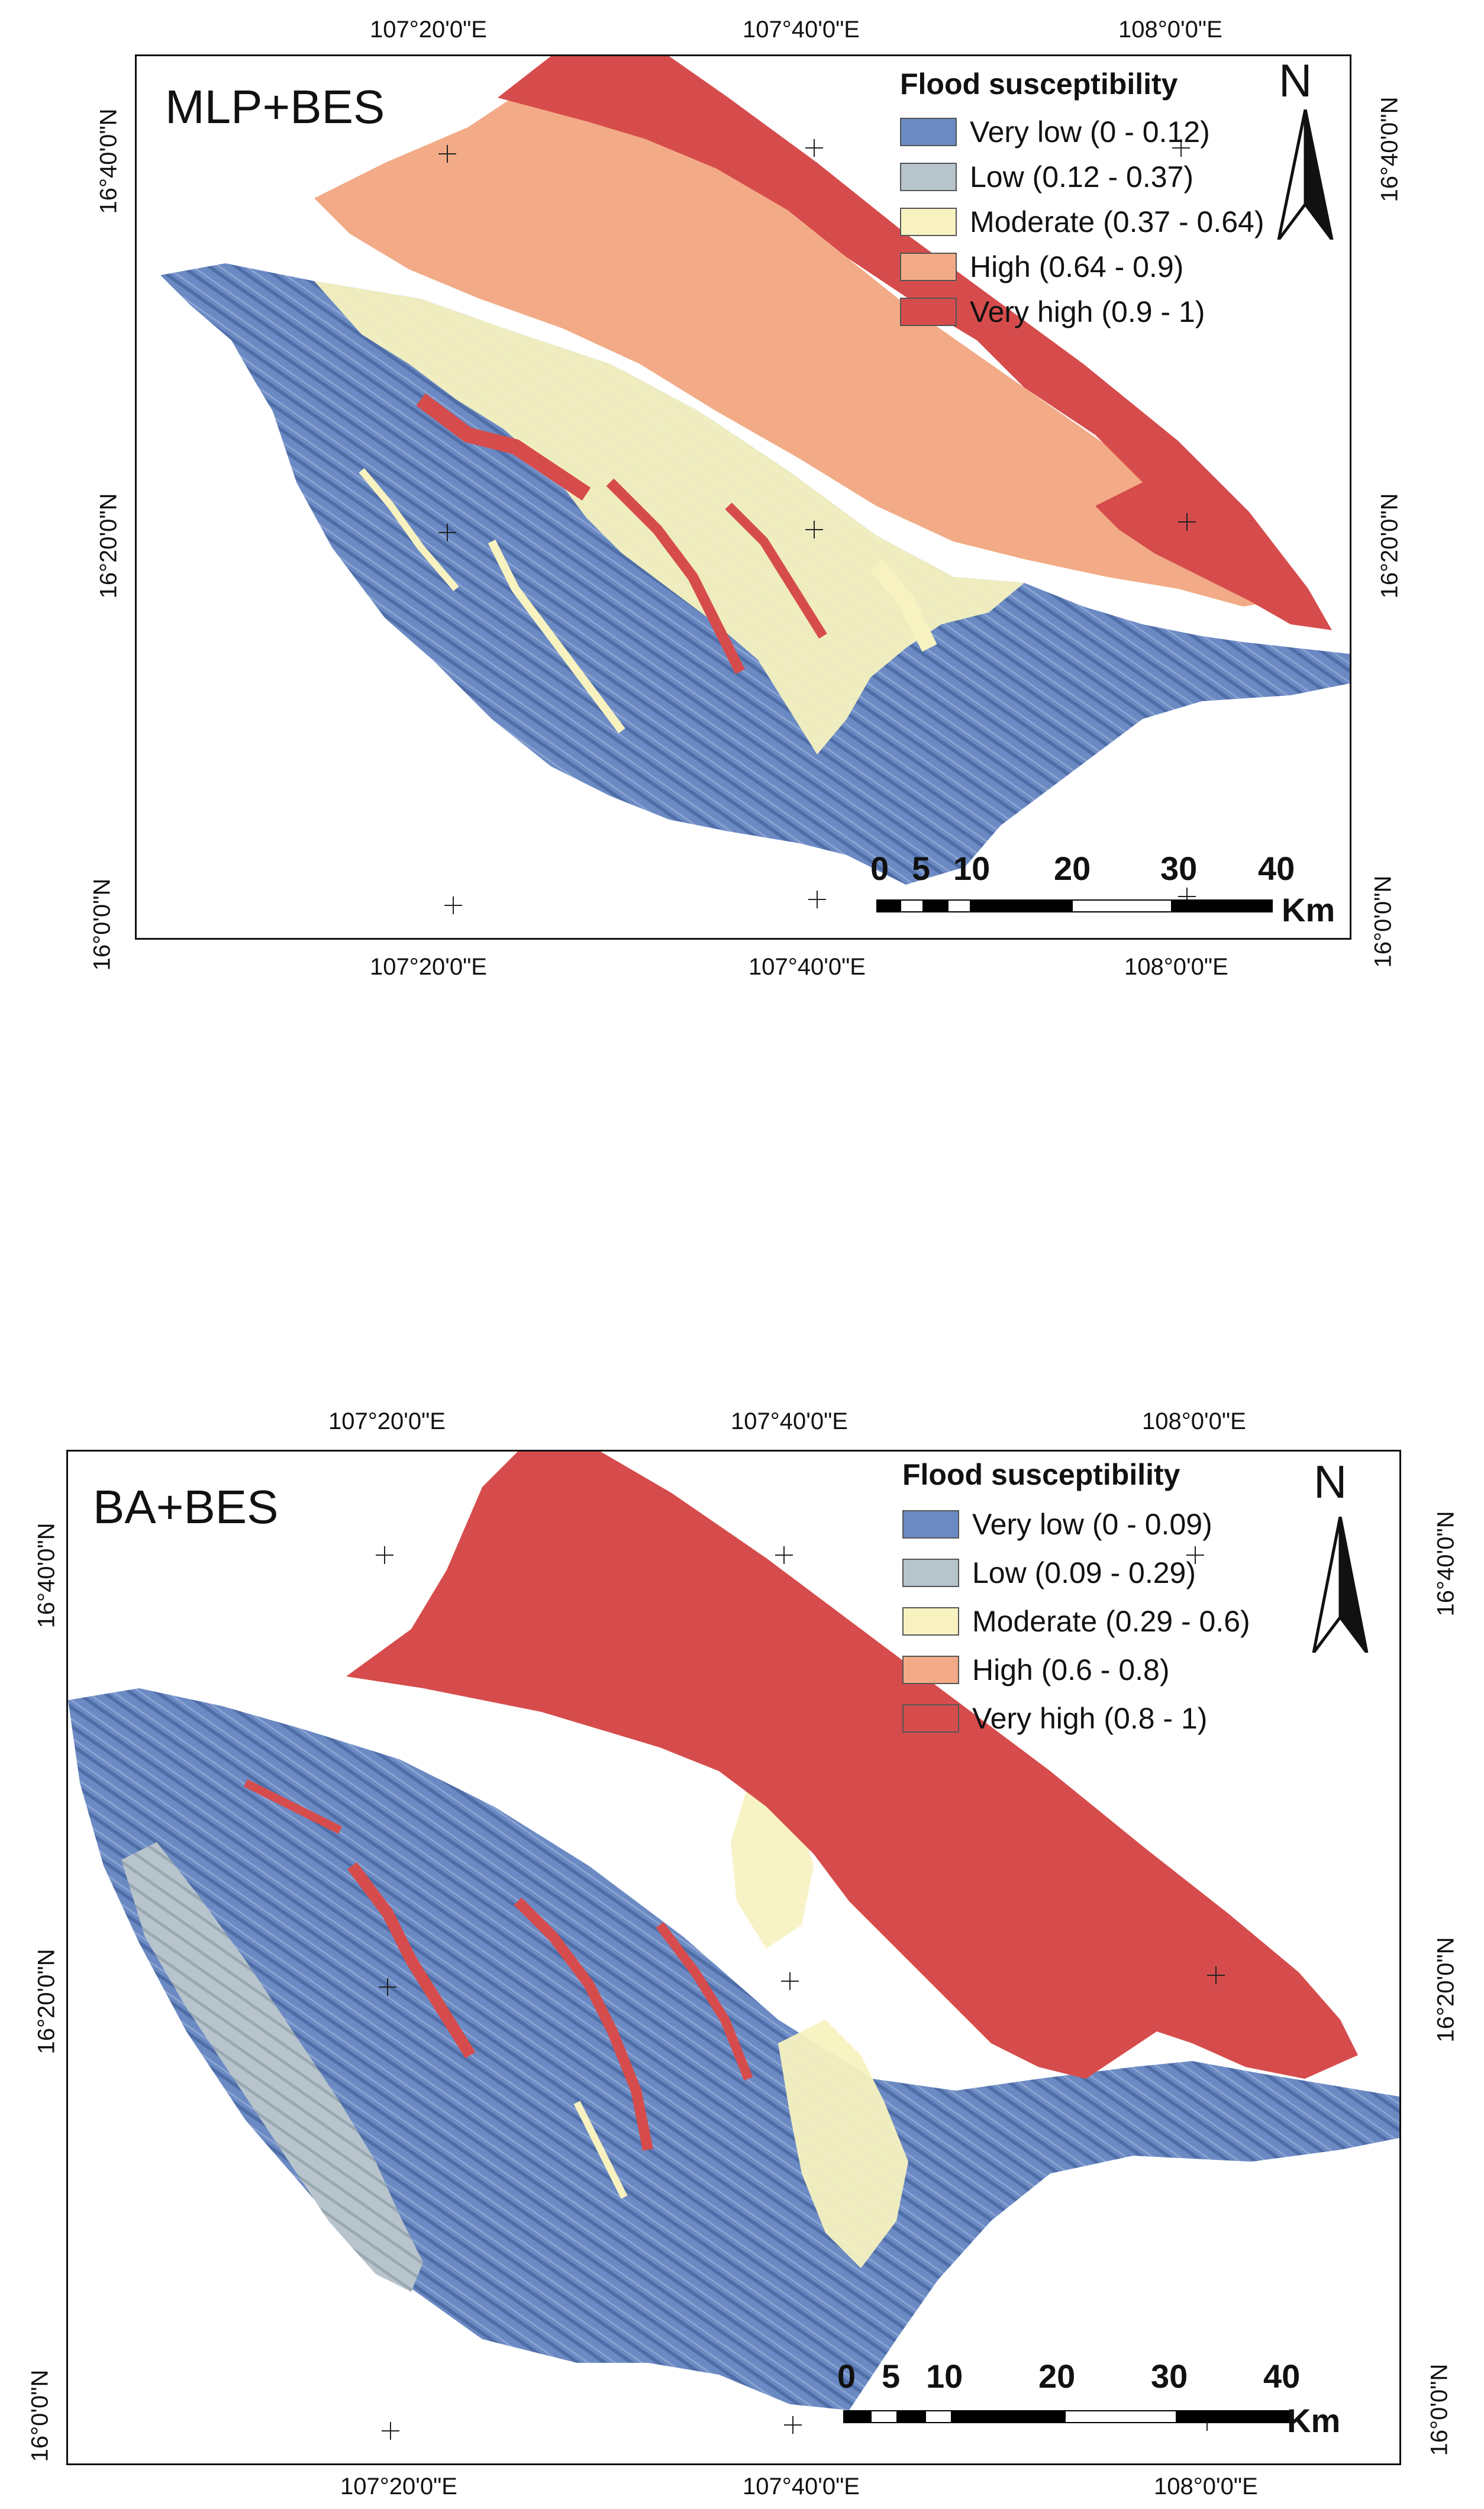 The width and height of the screenshot is (1484, 2509). I want to click on legend-item-moderate: Moderate (0.29 - 0.6), so click(1076, 1621).